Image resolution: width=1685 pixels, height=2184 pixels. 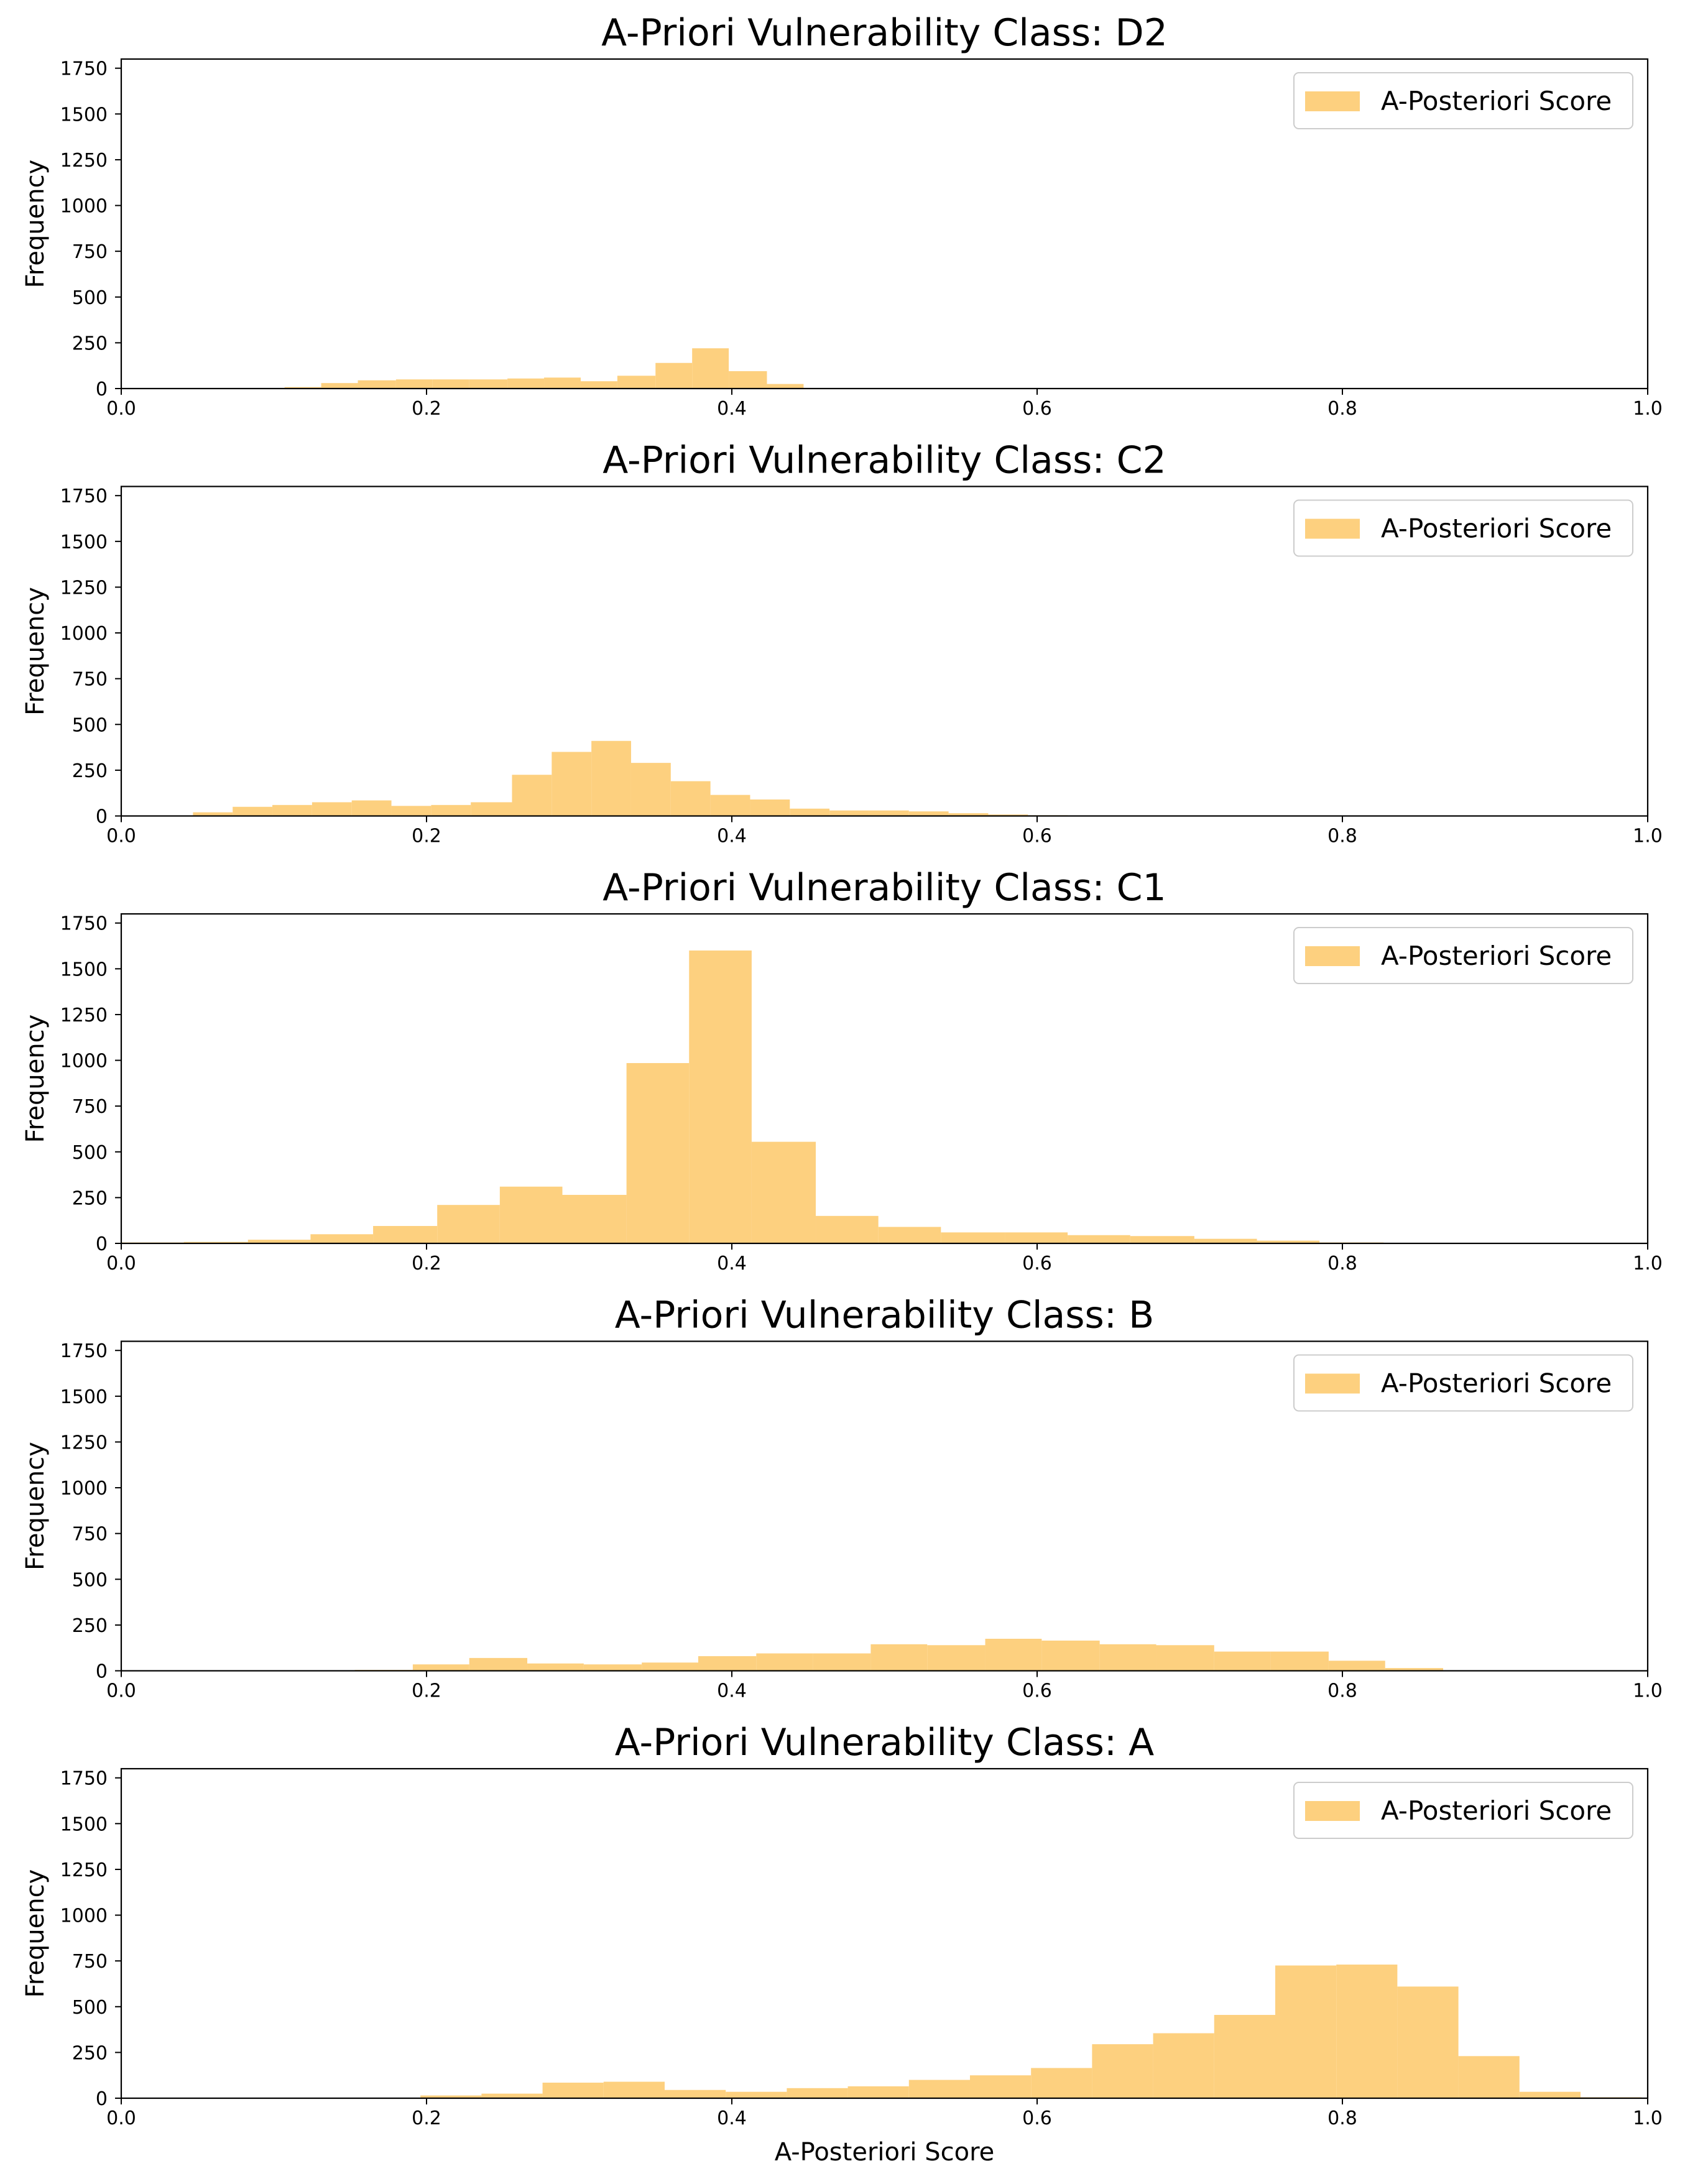 What do you see at coordinates (1332, 1811) in the screenshot?
I see `legend-swatch` at bounding box center [1332, 1811].